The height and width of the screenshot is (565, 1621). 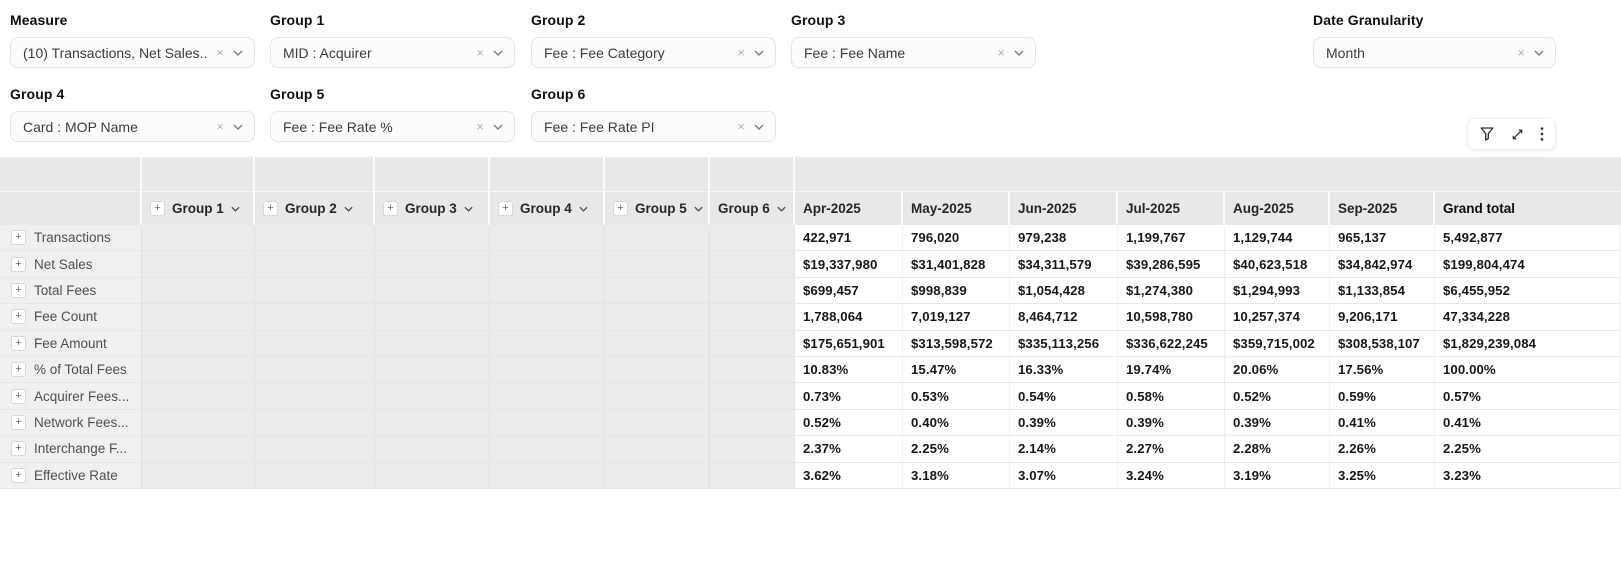 What do you see at coordinates (1434, 52) in the screenshot?
I see `date-granularity-select: Month ×` at bounding box center [1434, 52].